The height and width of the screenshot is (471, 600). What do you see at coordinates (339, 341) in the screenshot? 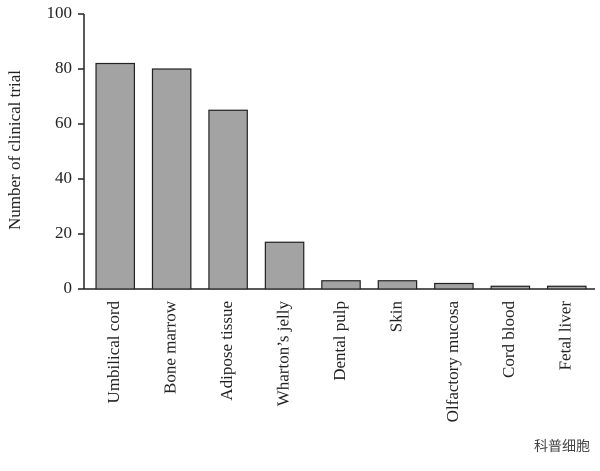
I see `x-tick-label: Dental pulp` at bounding box center [339, 341].